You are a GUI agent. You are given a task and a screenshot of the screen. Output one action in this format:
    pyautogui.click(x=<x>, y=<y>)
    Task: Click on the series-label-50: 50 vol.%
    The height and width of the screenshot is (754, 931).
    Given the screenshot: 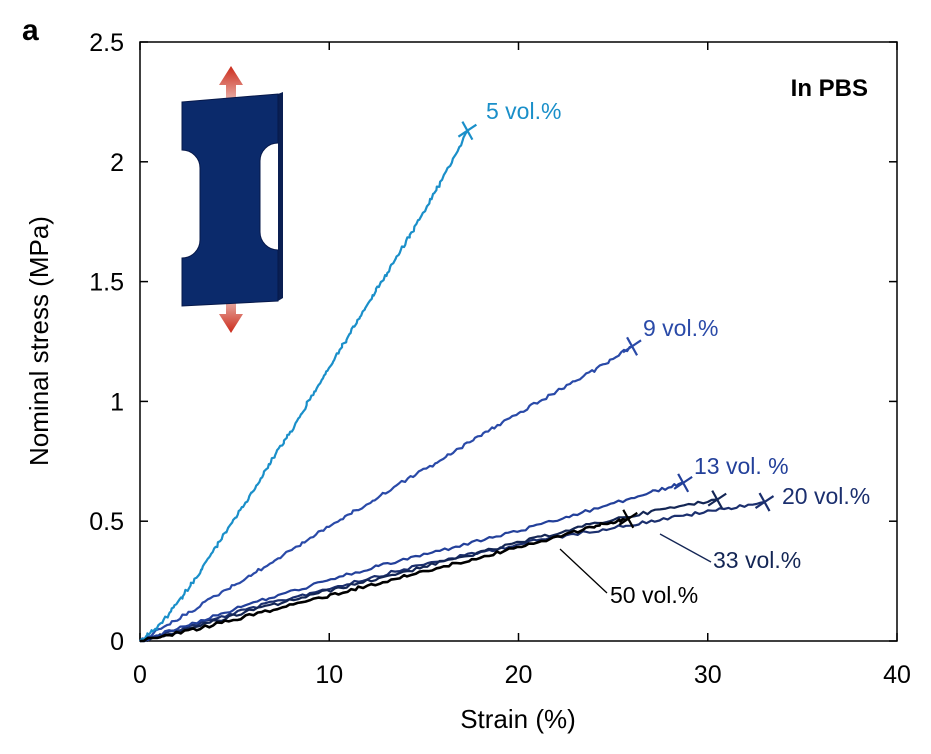 What is the action you would take?
    pyautogui.click(x=654, y=595)
    